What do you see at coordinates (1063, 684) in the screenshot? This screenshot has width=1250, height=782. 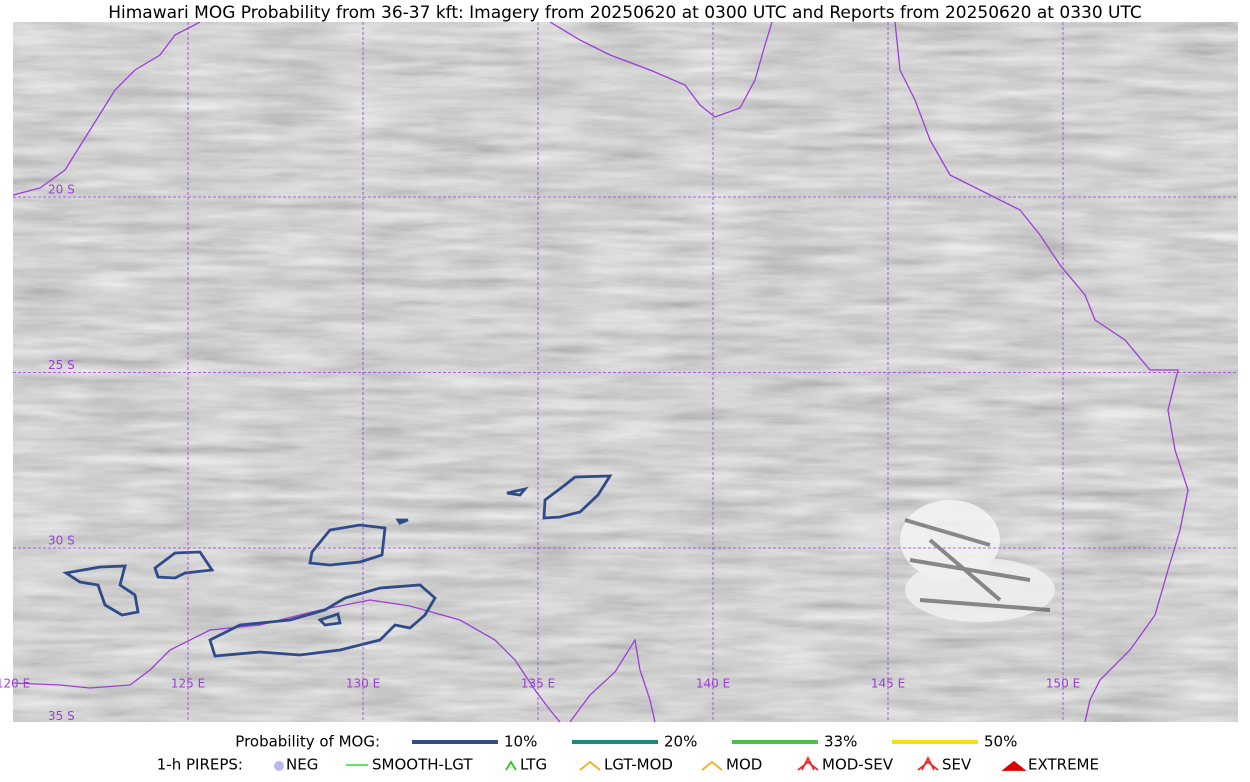 I see `lon-label: 150 E` at bounding box center [1063, 684].